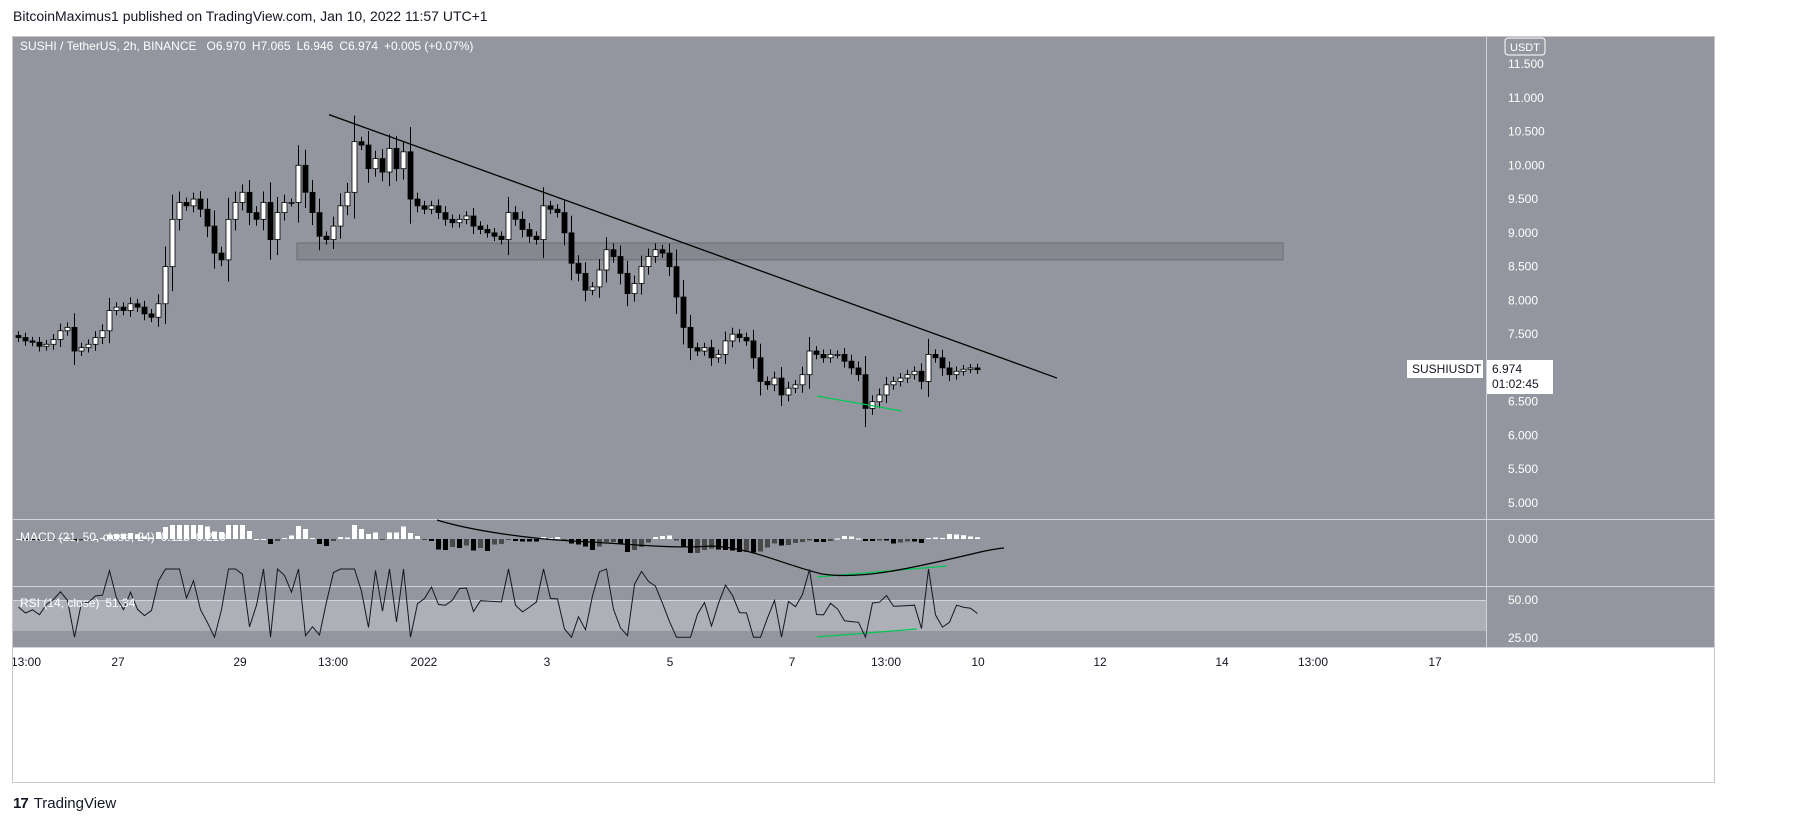 This screenshot has height=827, width=1813. I want to click on tradingview-logo-icon: 17, so click(21, 803).